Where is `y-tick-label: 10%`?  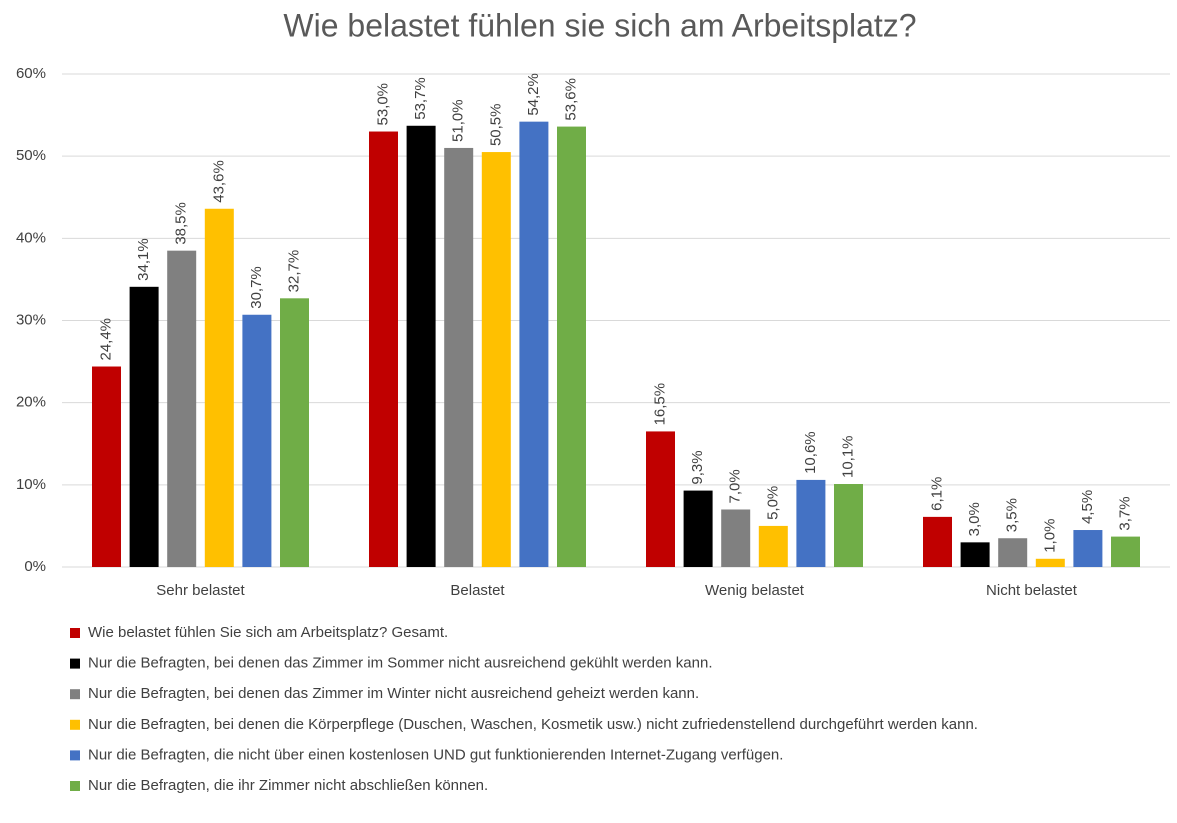 y-tick-label: 10% is located at coordinates (31, 484).